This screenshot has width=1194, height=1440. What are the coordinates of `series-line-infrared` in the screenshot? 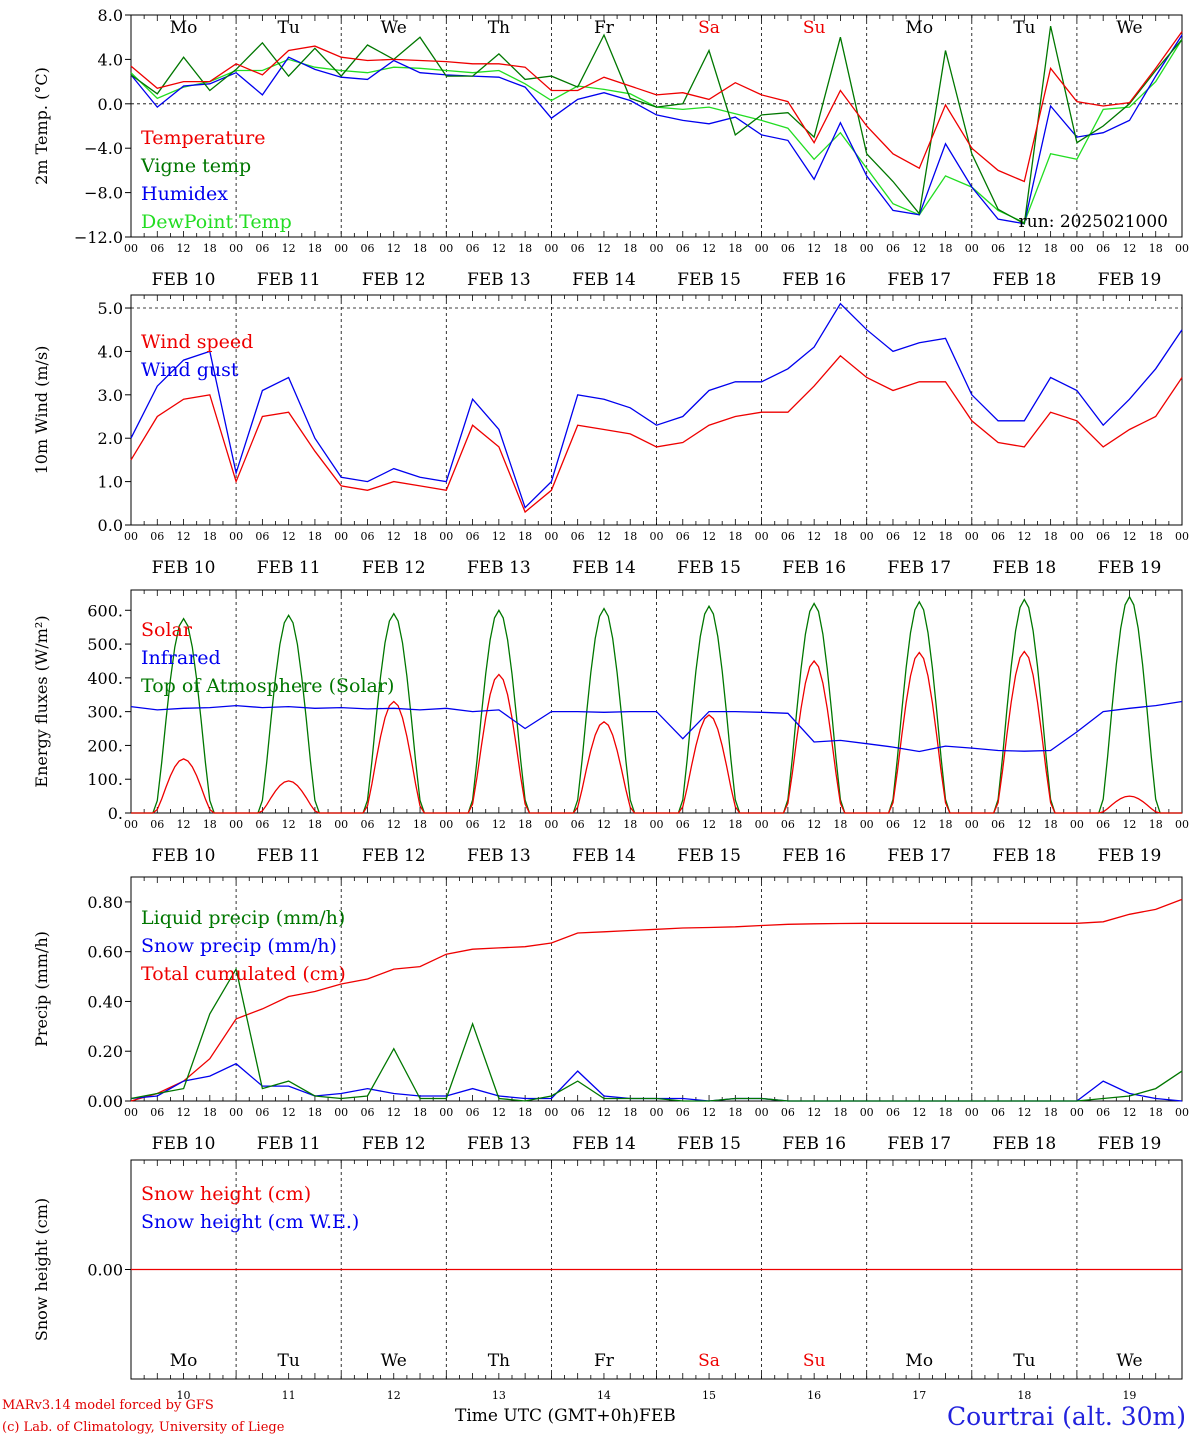 It's located at (656, 726).